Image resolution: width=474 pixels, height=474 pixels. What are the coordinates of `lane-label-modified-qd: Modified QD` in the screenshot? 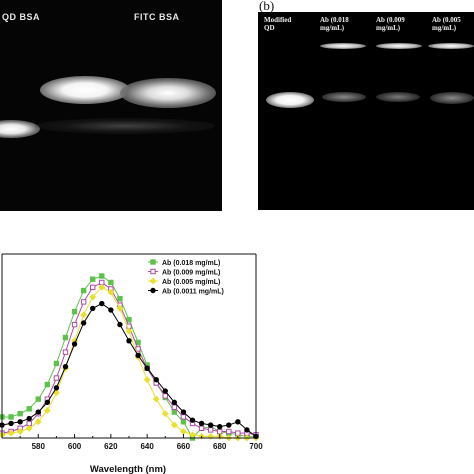 It's located at (278, 24).